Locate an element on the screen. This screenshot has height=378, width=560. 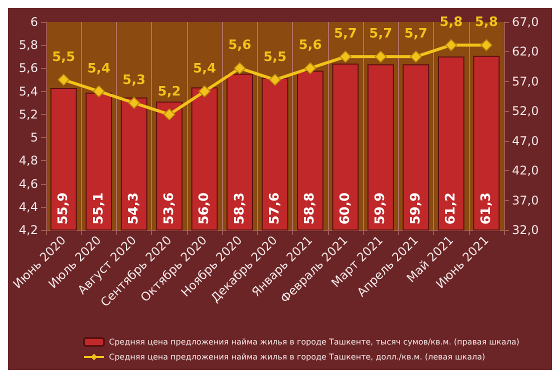
data-label: 5,3 is located at coordinates (134, 80).